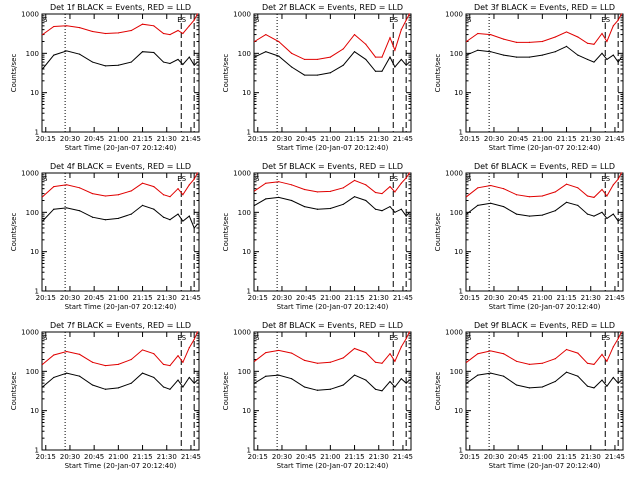  I want to click on panel-title: Det 2f BLACK = Events, RED = LLD, so click(332, 7).